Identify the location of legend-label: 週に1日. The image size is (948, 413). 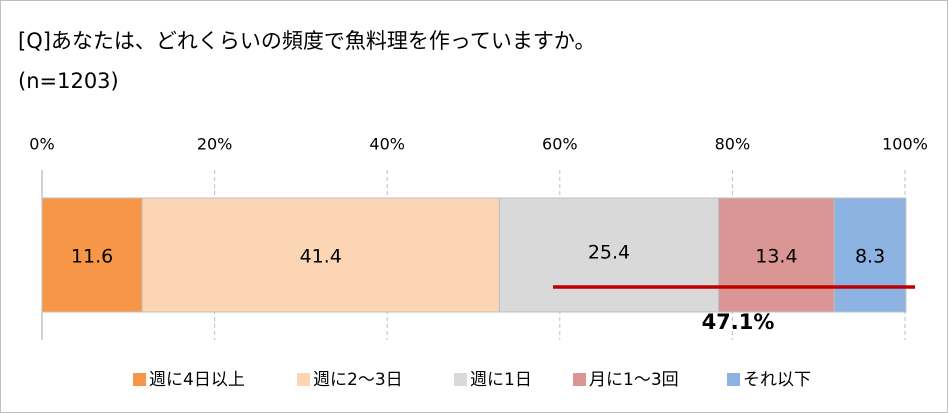
(501, 380).